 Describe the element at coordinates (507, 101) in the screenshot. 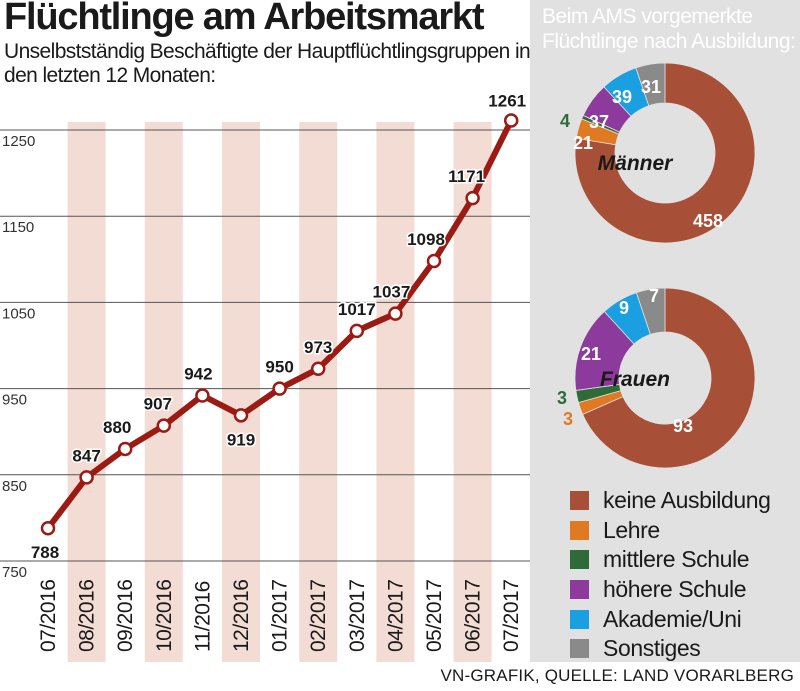

I see `data-label: 1261` at that location.